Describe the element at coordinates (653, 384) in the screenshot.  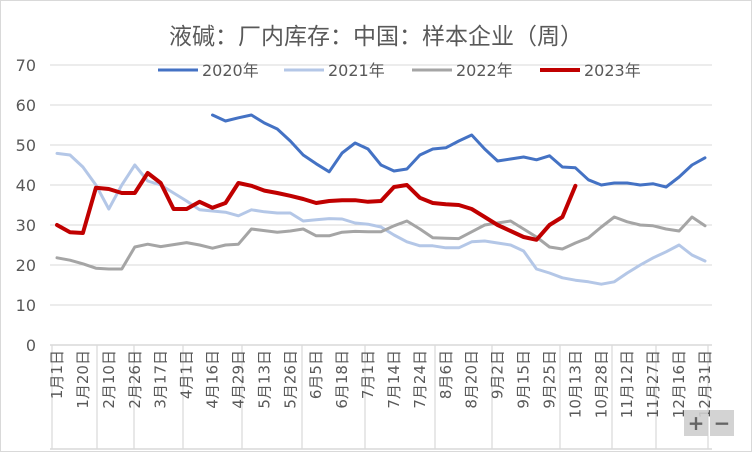
I see `x-tick-label: 11月27日` at that location.